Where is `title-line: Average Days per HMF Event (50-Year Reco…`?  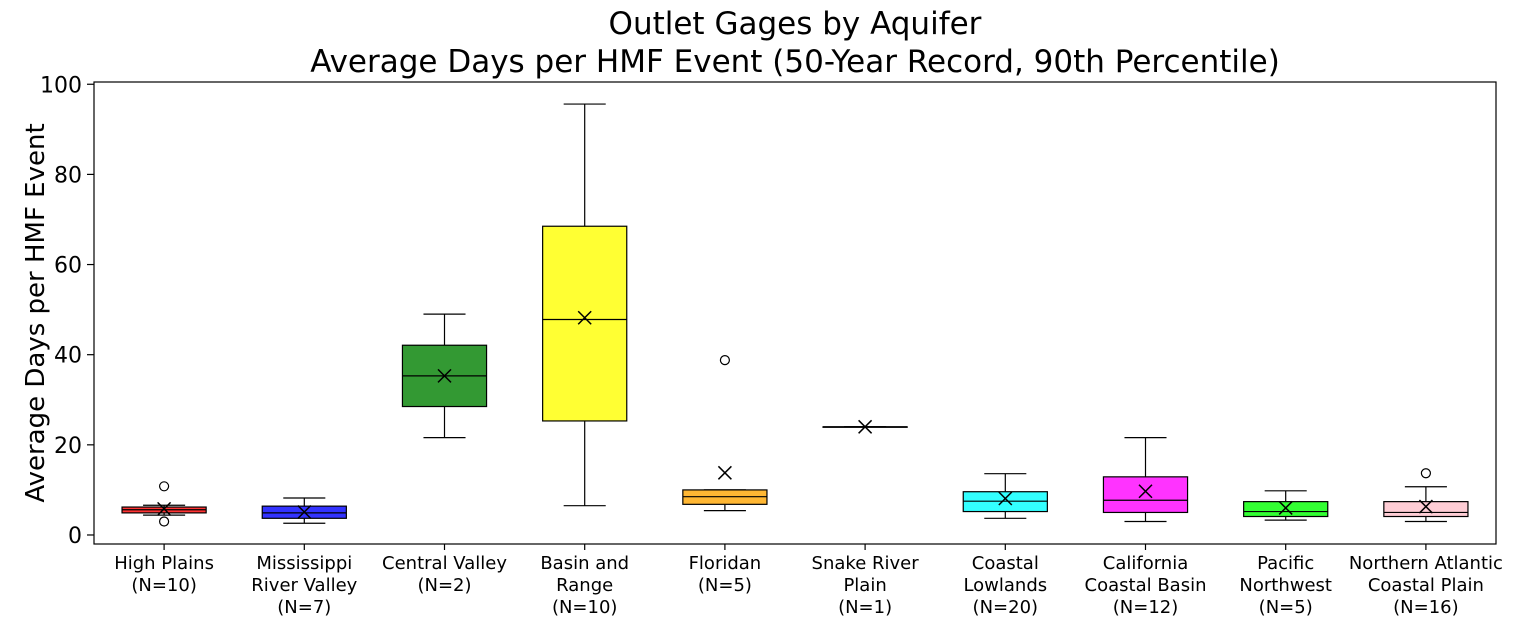 title-line: Average Days per HMF Event (50-Year Reco… is located at coordinates (795, 62).